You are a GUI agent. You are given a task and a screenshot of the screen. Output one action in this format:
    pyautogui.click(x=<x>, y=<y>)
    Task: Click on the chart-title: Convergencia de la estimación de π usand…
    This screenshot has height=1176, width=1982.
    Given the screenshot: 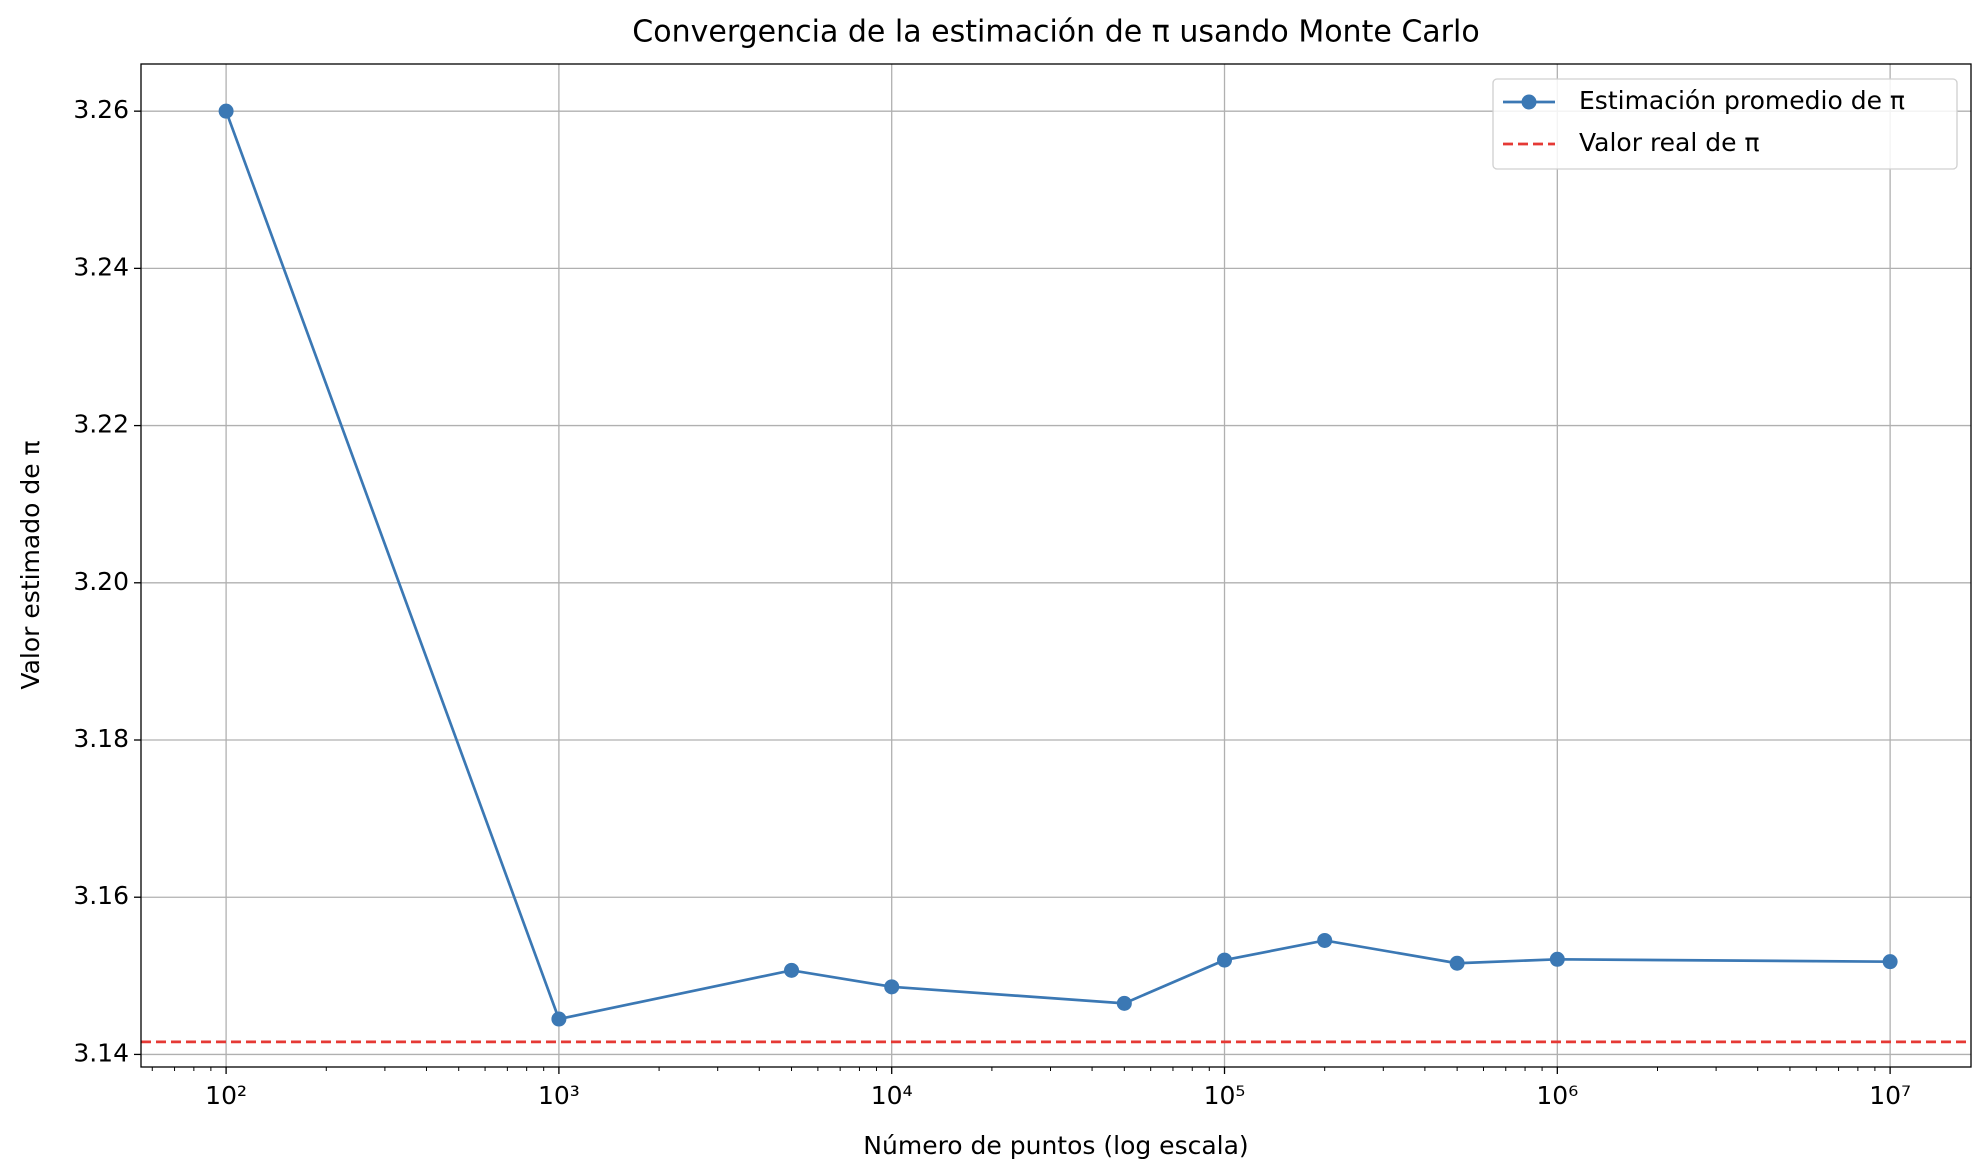 What is the action you would take?
    pyautogui.click(x=1055, y=32)
    